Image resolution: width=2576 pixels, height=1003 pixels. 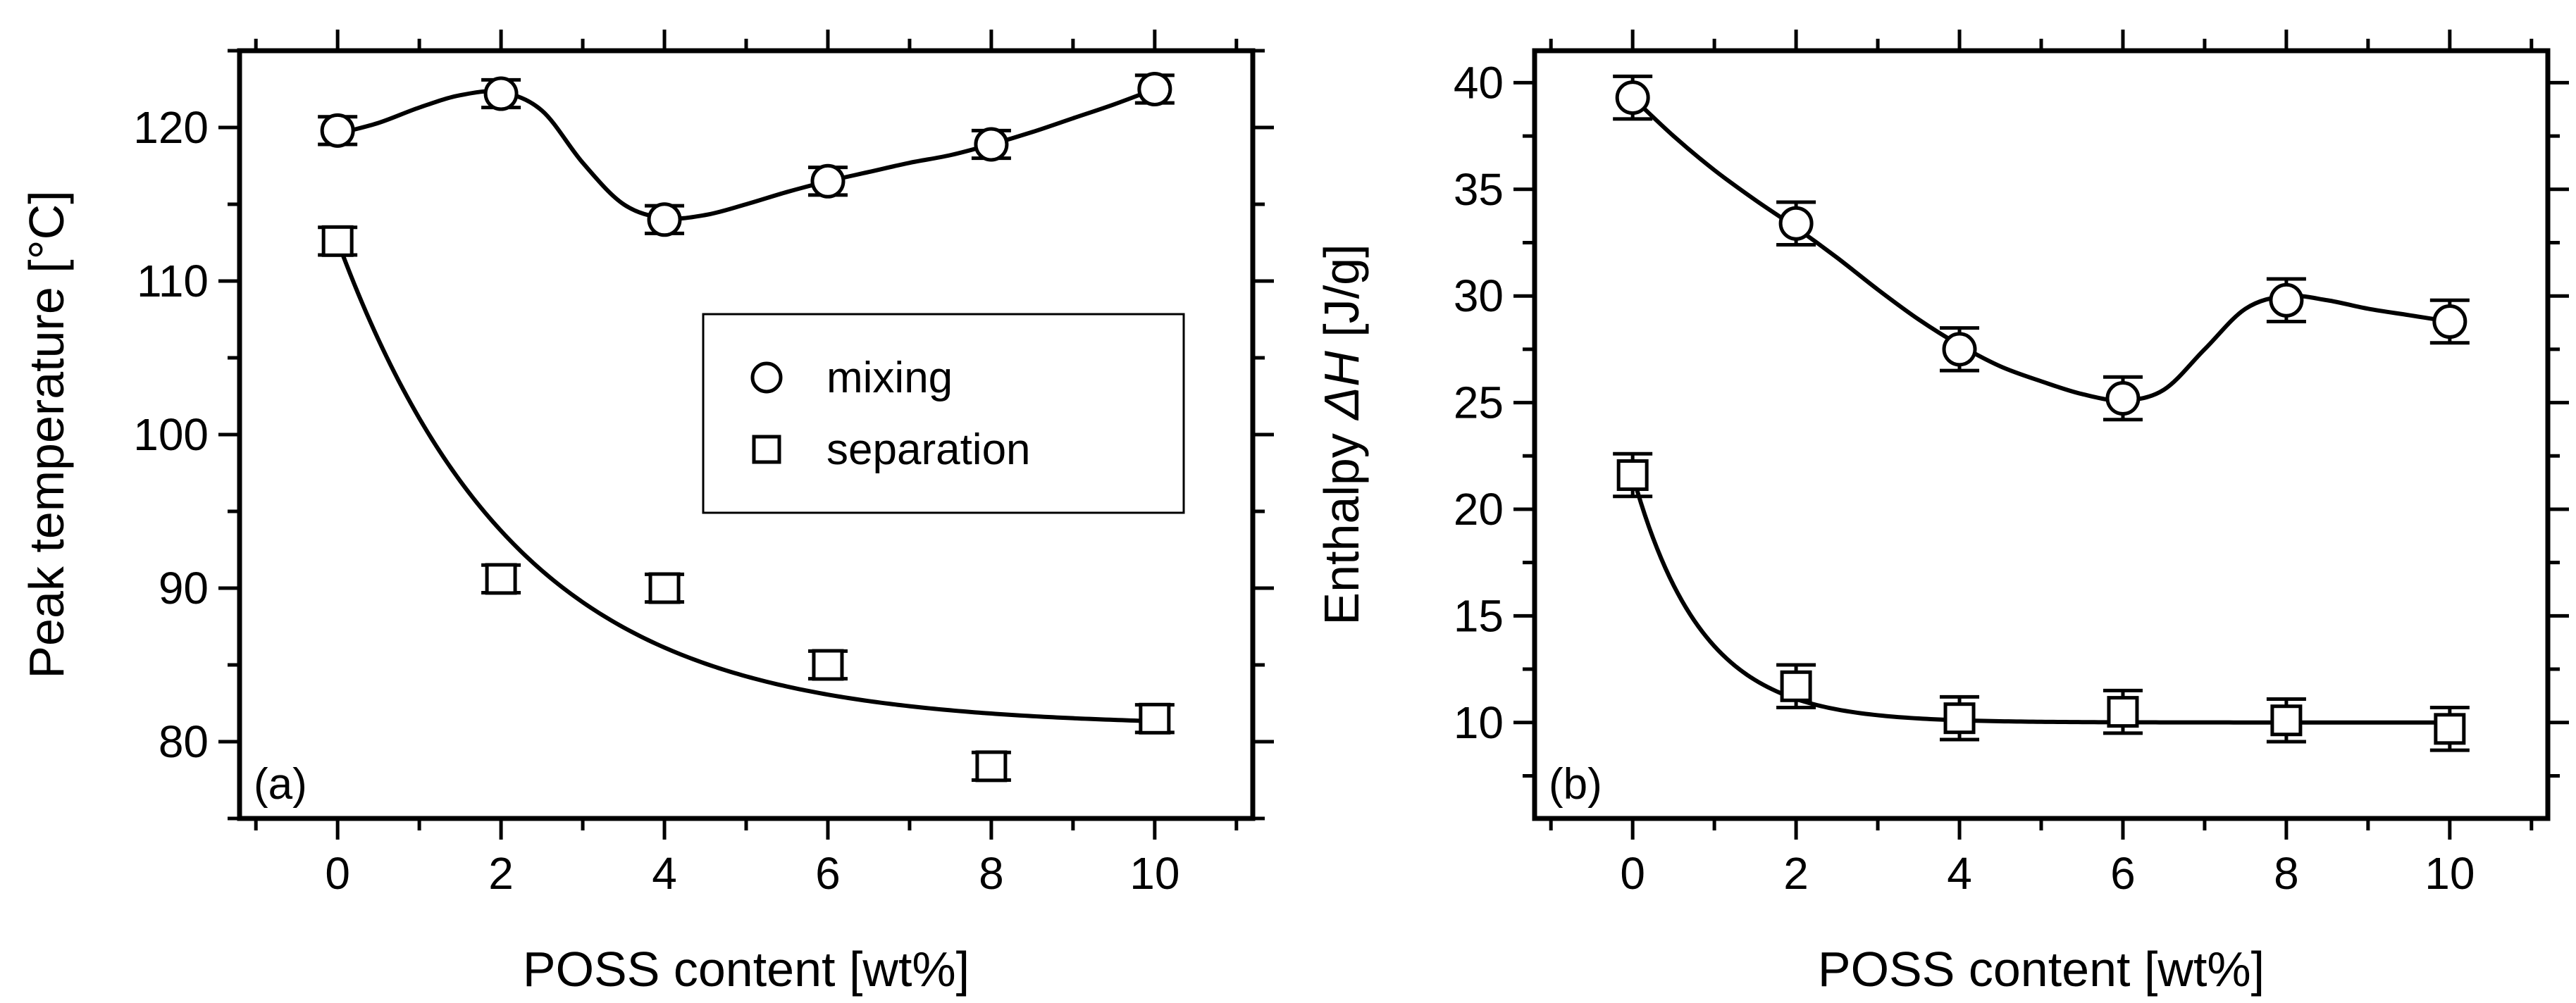 I want to click on y-tick-label: 10, so click(x=1479, y=723).